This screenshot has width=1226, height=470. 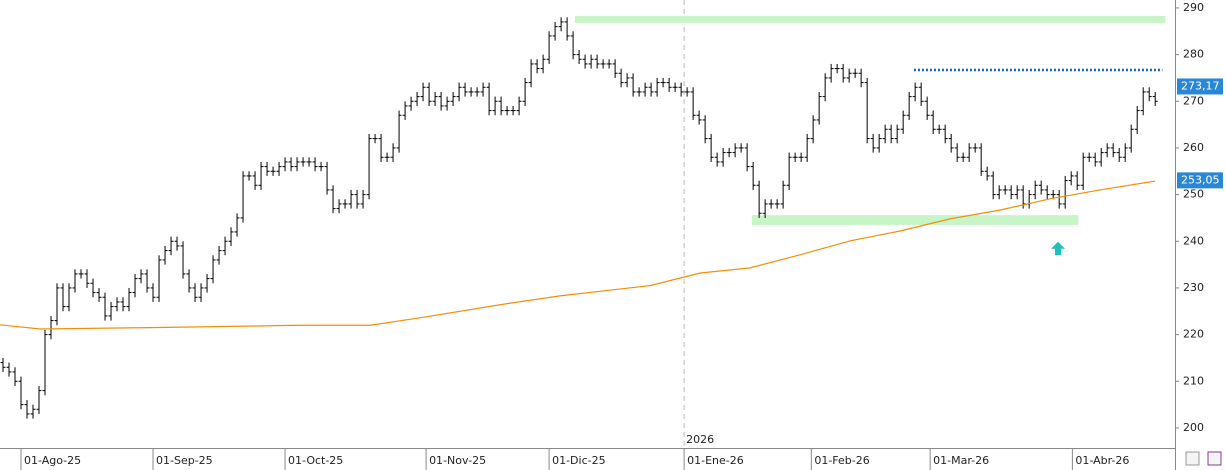 What do you see at coordinates (1214, 458) in the screenshot?
I see `save-icon` at bounding box center [1214, 458].